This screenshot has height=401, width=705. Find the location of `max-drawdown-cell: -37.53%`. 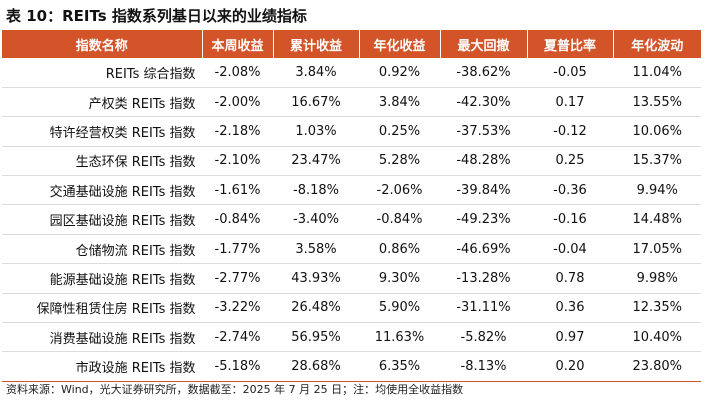

max-drawdown-cell: -37.53% is located at coordinates (484, 131).